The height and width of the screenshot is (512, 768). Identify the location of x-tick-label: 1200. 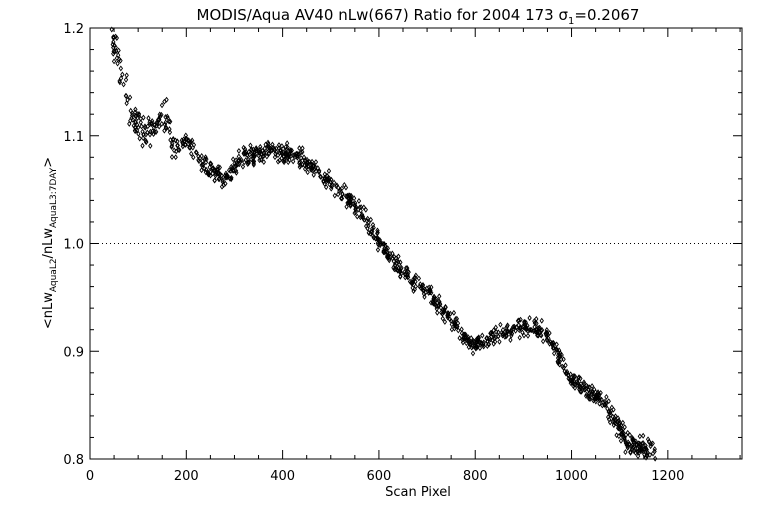
(667, 476).